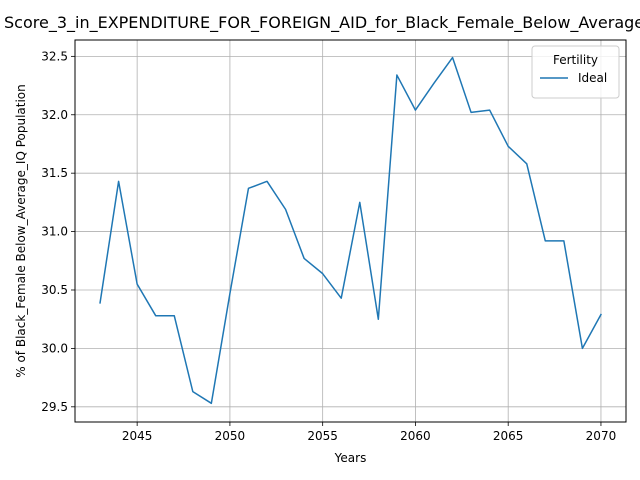 The height and width of the screenshot is (480, 640). Describe the element at coordinates (575, 60) in the screenshot. I see `legend-title: Fertility` at that location.